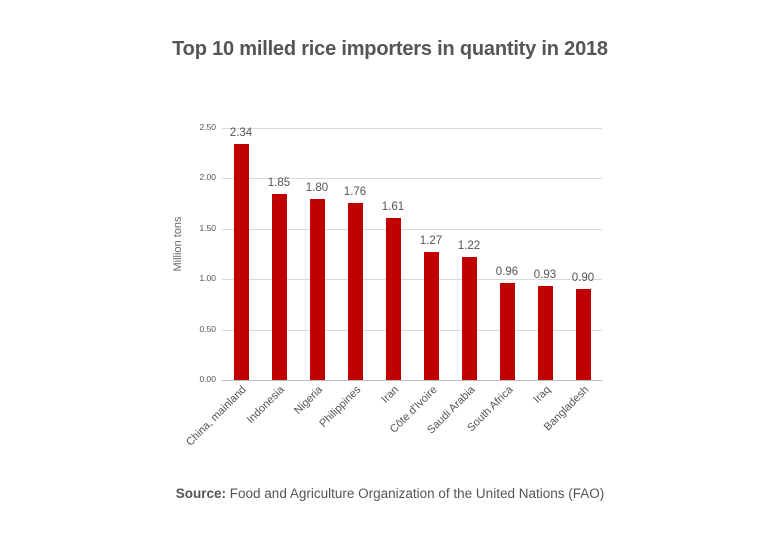  What do you see at coordinates (207, 328) in the screenshot?
I see `y-tick-label: 0.50` at bounding box center [207, 328].